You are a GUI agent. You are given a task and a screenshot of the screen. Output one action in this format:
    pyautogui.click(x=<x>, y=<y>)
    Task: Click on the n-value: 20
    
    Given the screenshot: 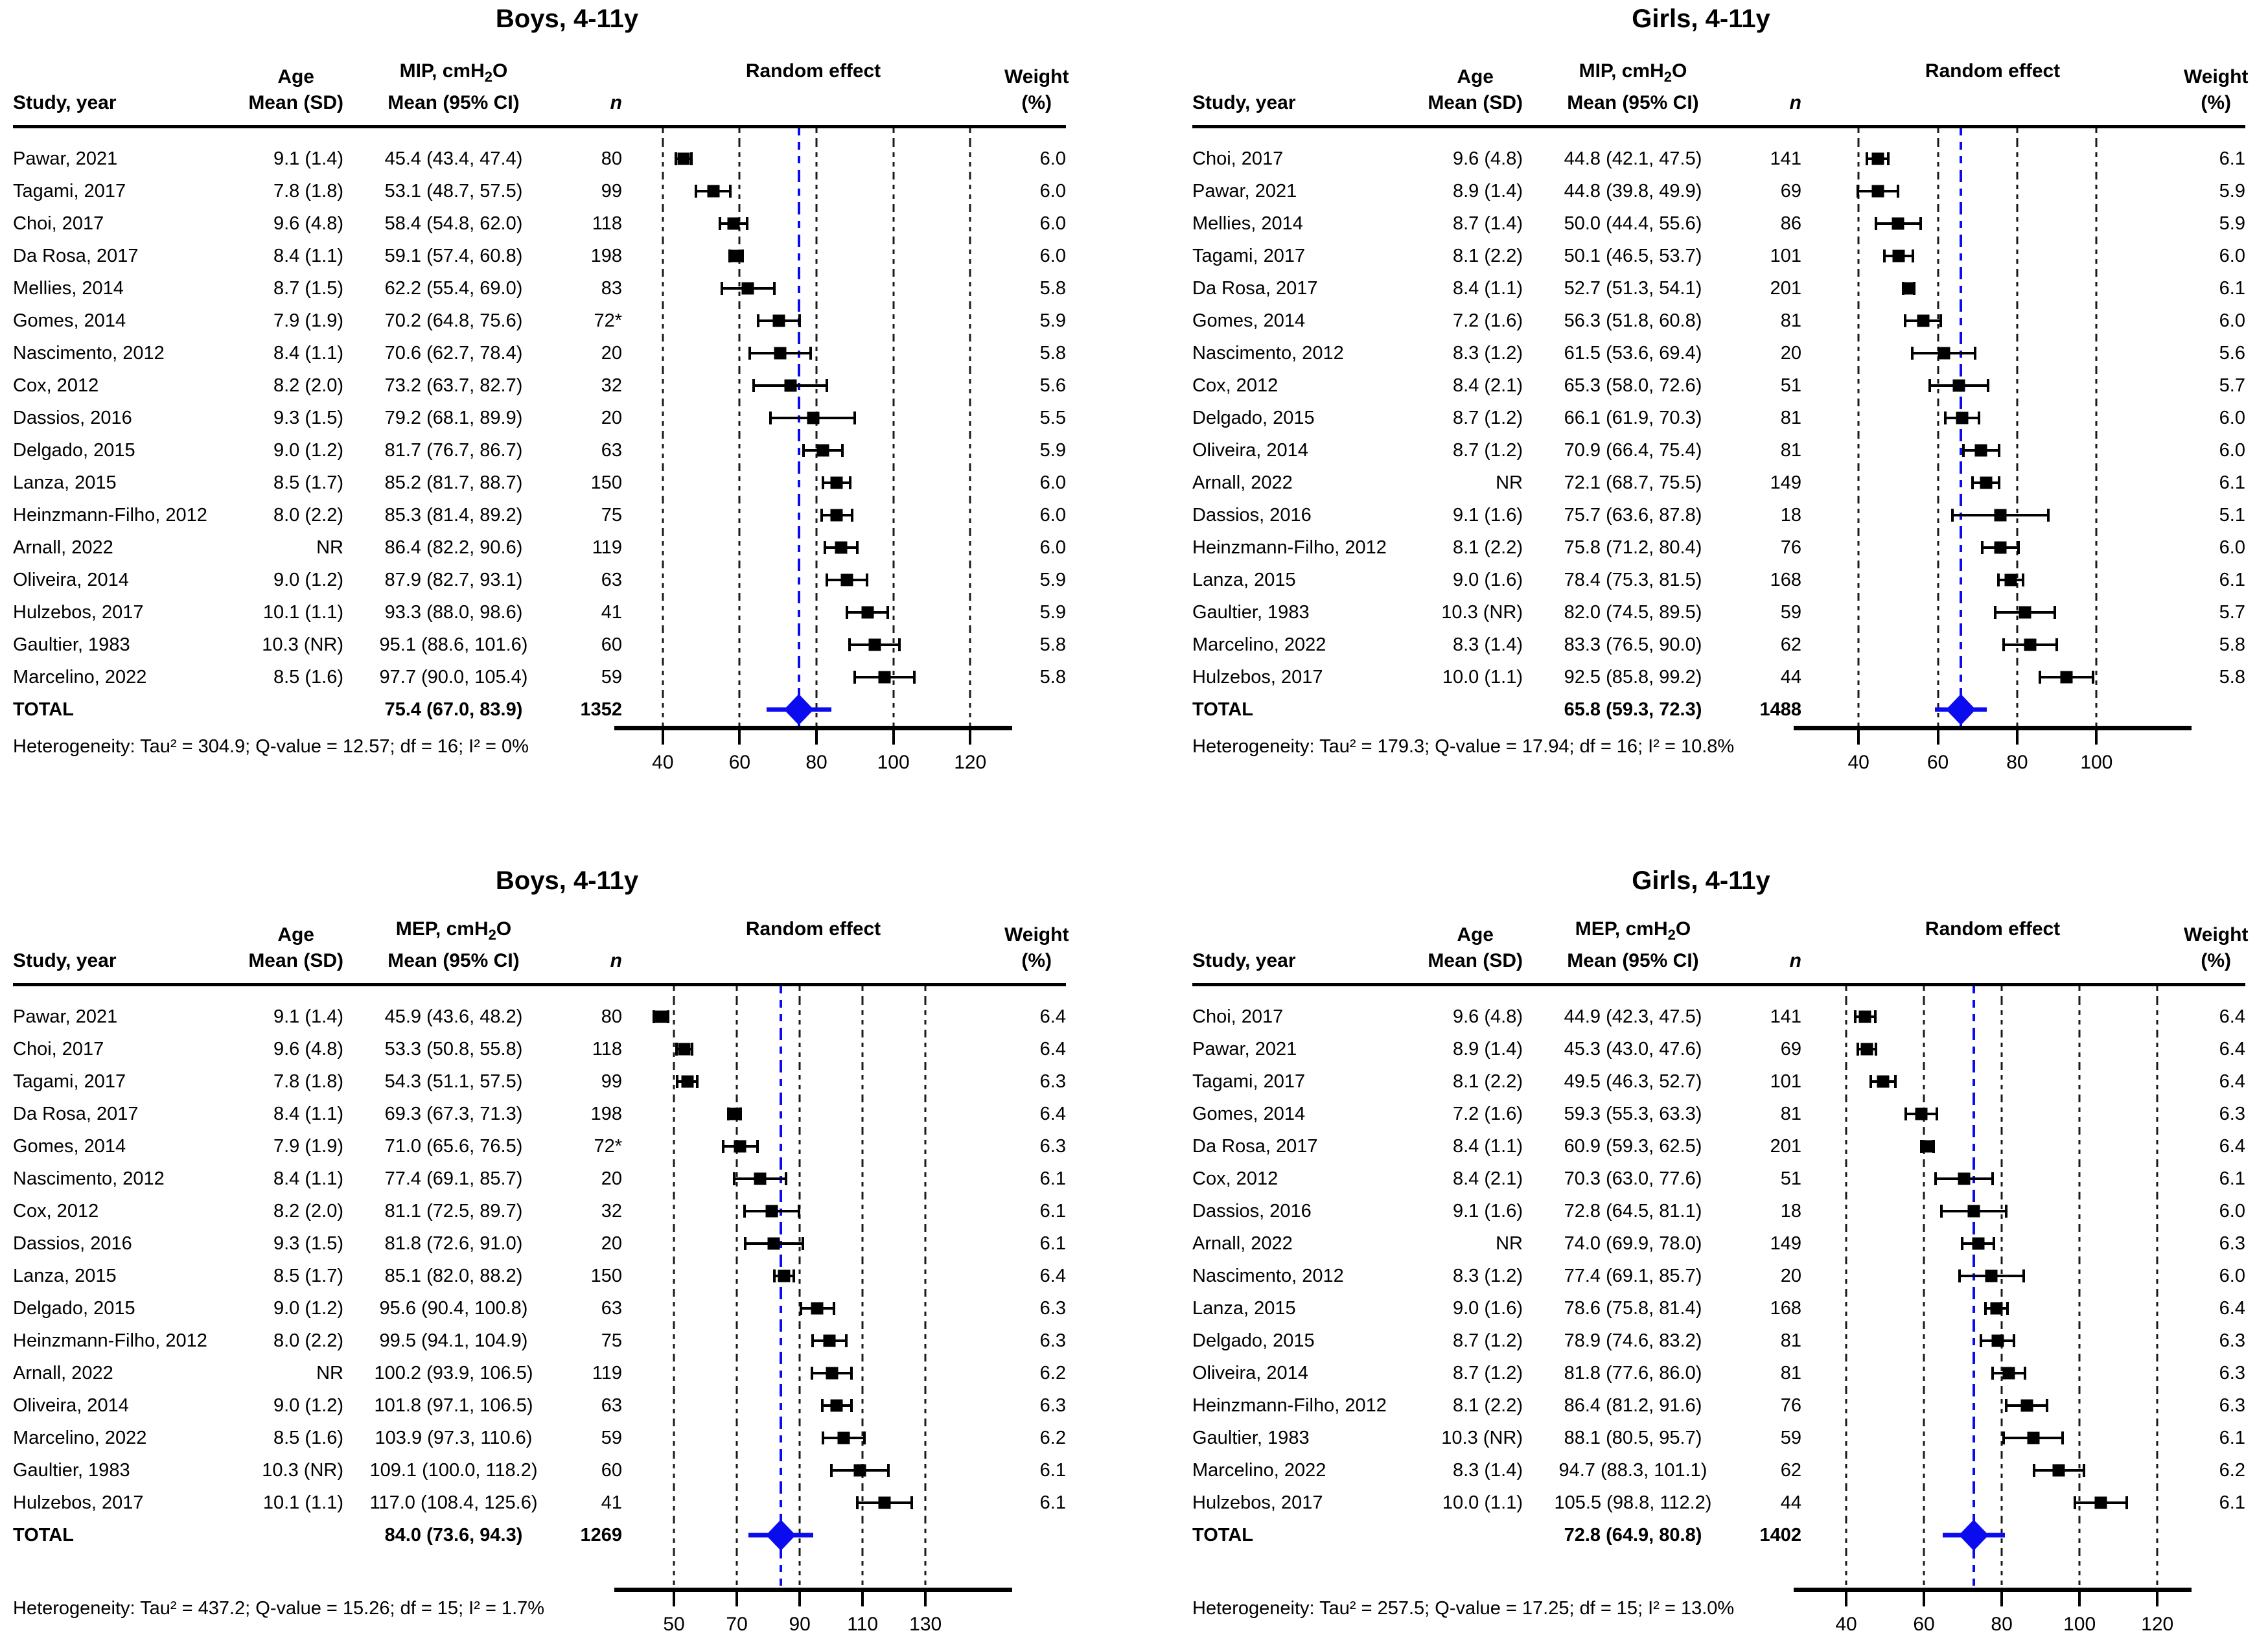 What is the action you would take?
    pyautogui.click(x=611, y=1244)
    